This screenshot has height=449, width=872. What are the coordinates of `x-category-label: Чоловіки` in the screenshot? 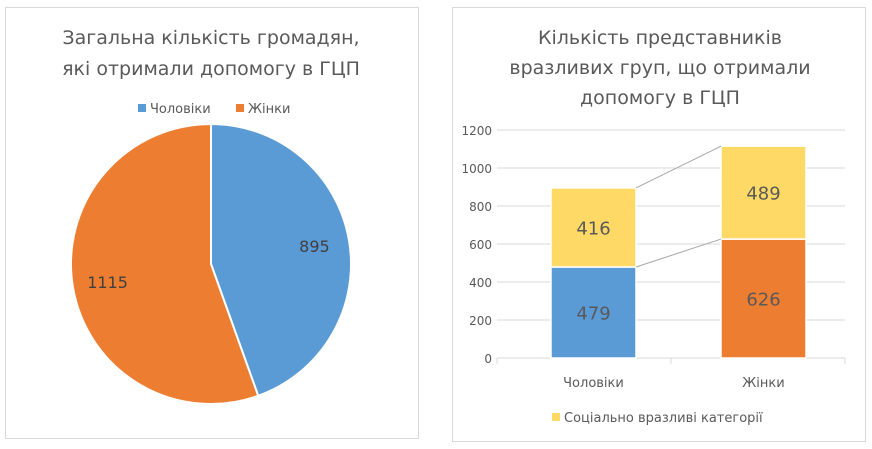 It's located at (593, 383).